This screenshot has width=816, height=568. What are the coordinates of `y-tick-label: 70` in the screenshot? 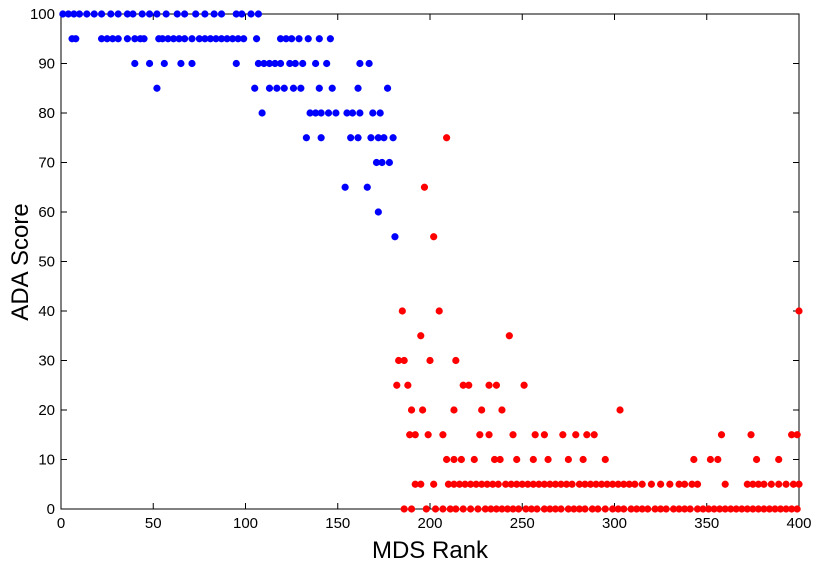 It's located at (46, 163).